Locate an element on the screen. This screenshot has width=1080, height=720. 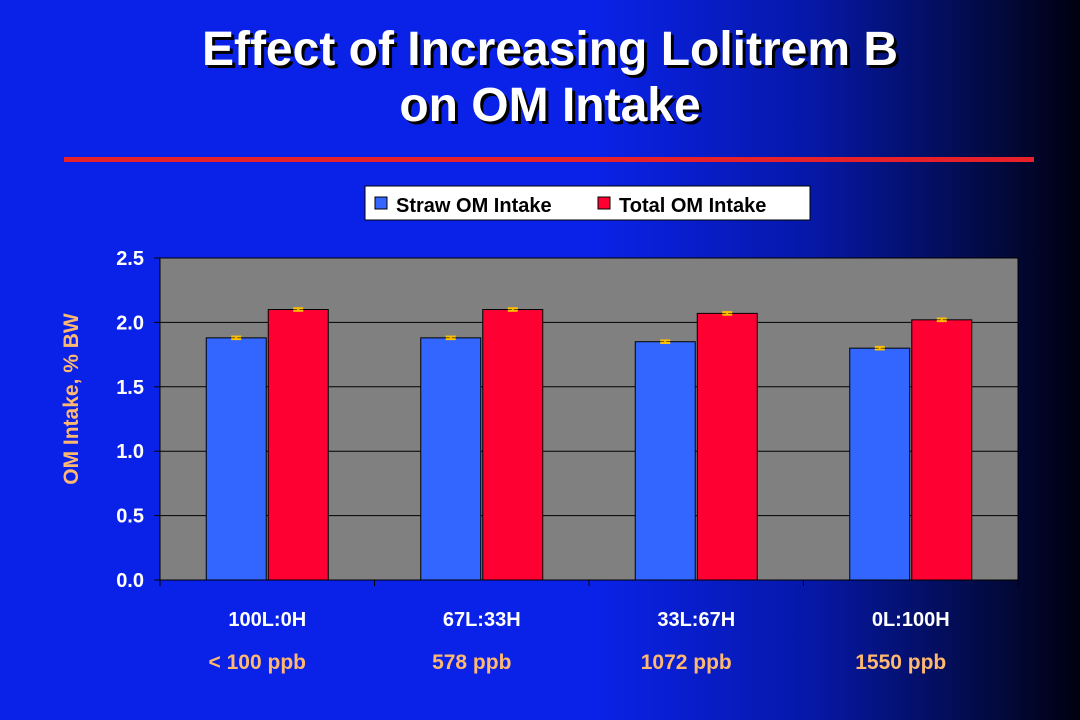
x-sublabel: 1072 ppb is located at coordinates (686, 662).